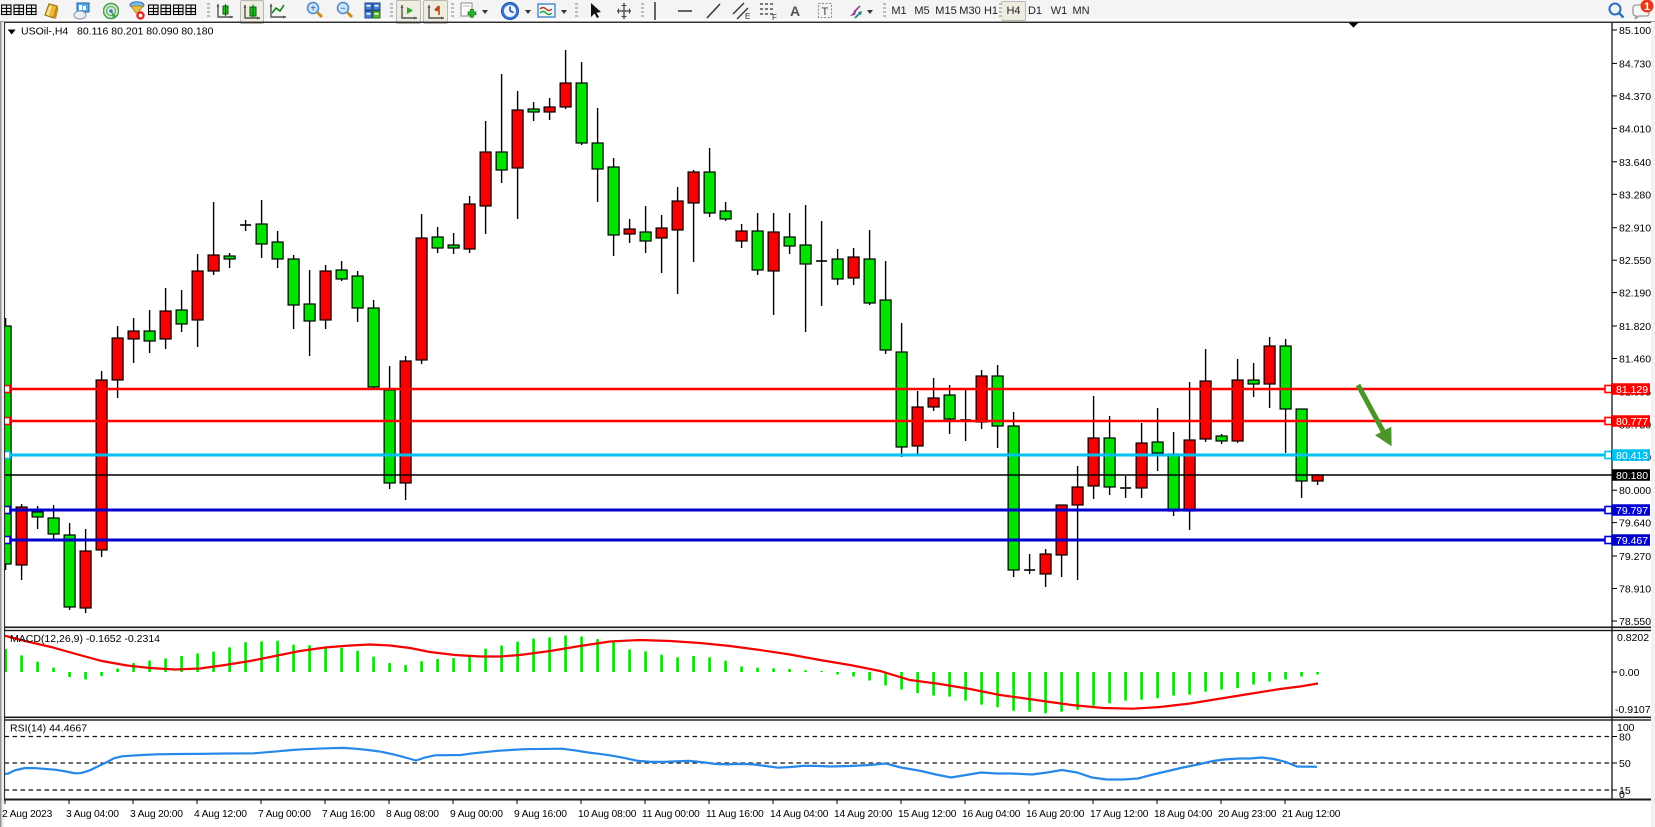  Describe the element at coordinates (1633, 710) in the screenshot. I see `svg-text: -0.9107` at that location.